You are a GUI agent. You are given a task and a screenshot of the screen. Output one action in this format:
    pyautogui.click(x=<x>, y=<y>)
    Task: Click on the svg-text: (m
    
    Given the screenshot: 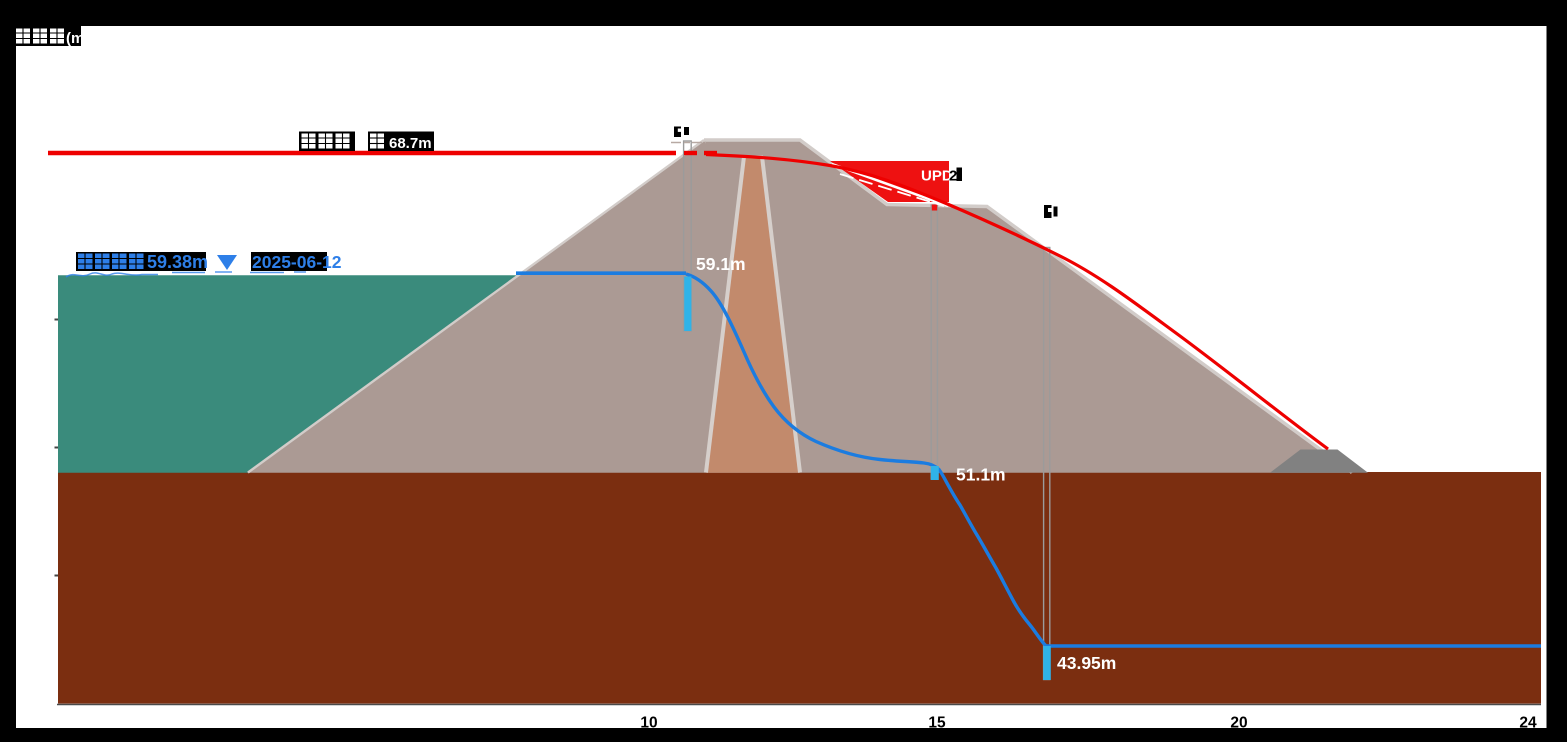 What is the action you would take?
    pyautogui.click(x=75, y=38)
    